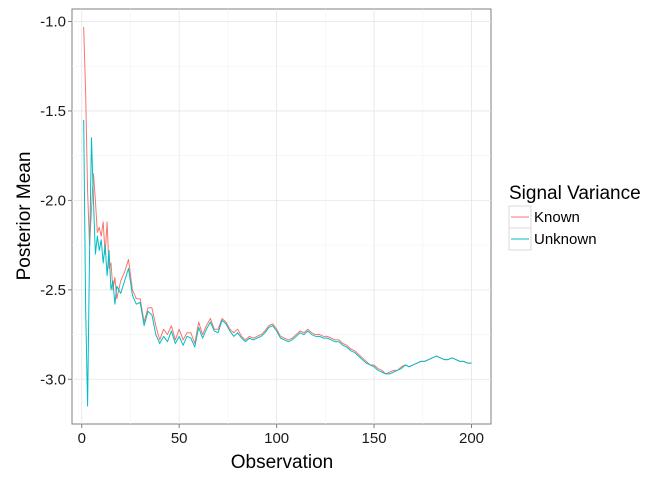  Describe the element at coordinates (82, 438) in the screenshot. I see `x-tick-label: 0` at that location.